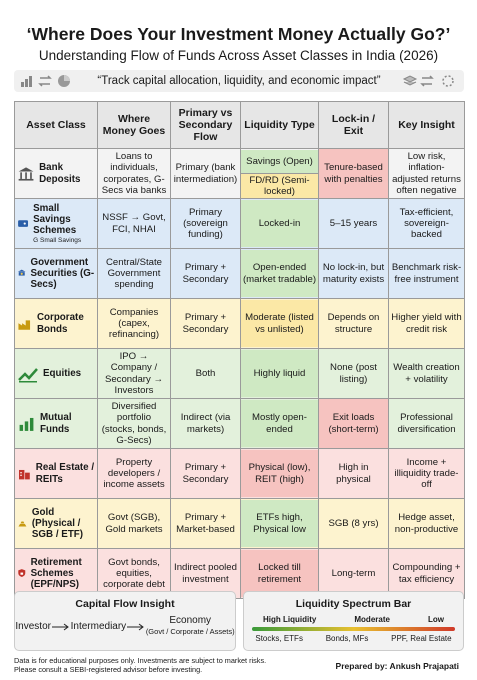  What do you see at coordinates (33, 626) in the screenshot?
I see `flow-step: Investor` at bounding box center [33, 626].